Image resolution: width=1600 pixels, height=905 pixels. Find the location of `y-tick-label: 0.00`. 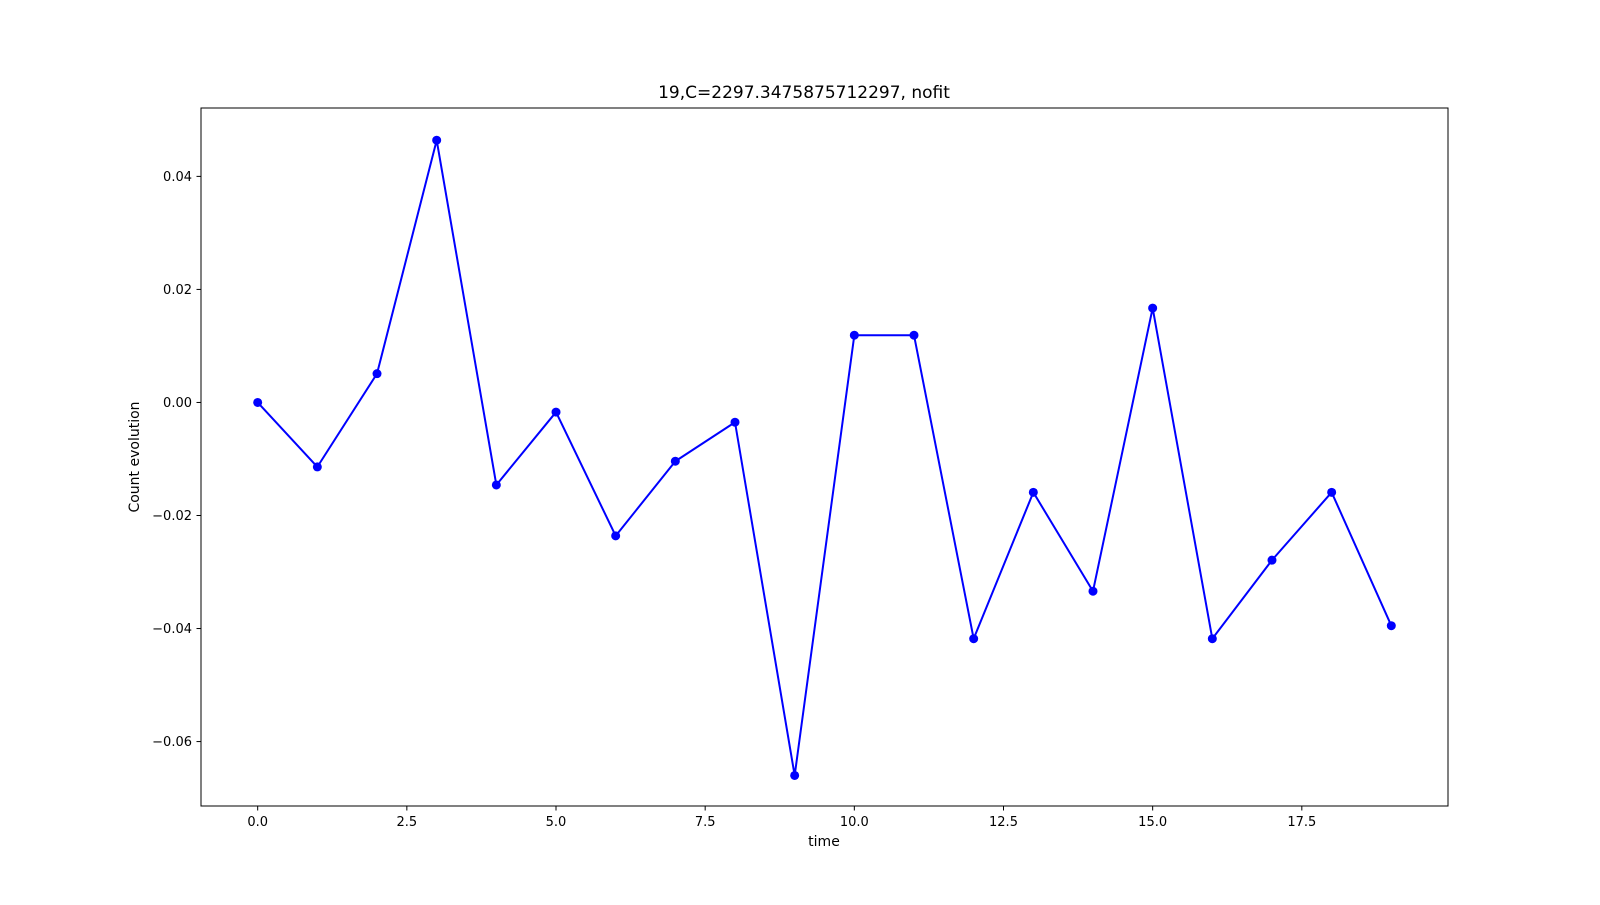

y-tick-label: 0.00 is located at coordinates (177, 403).